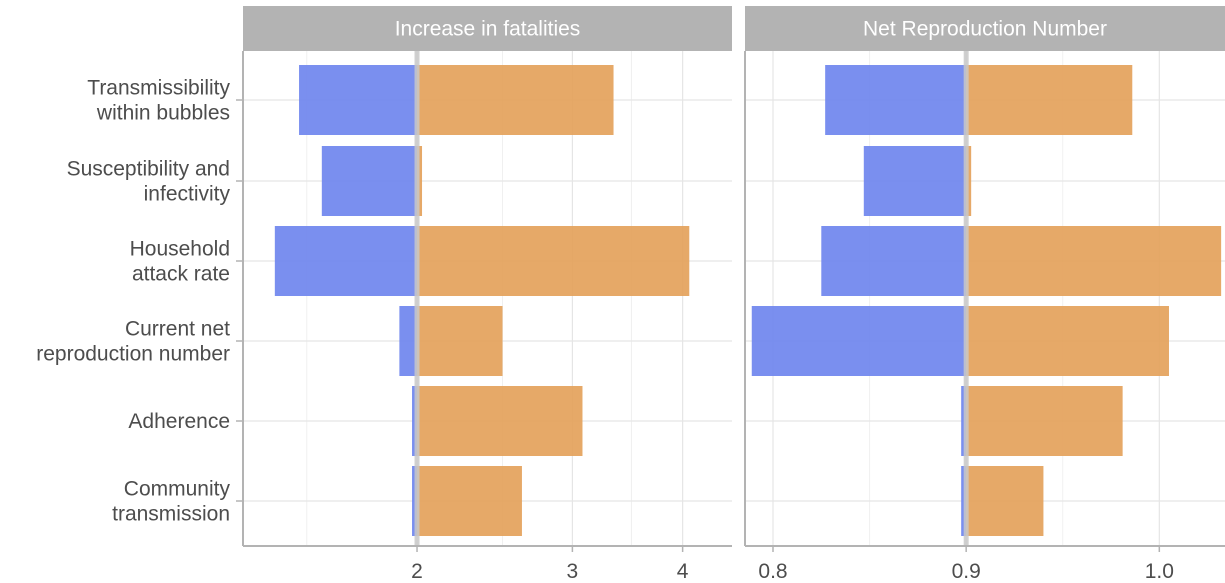 This screenshot has width=1225, height=583. What do you see at coordinates (772, 571) in the screenshot?
I see `x-tick-label: 0.8` at bounding box center [772, 571].